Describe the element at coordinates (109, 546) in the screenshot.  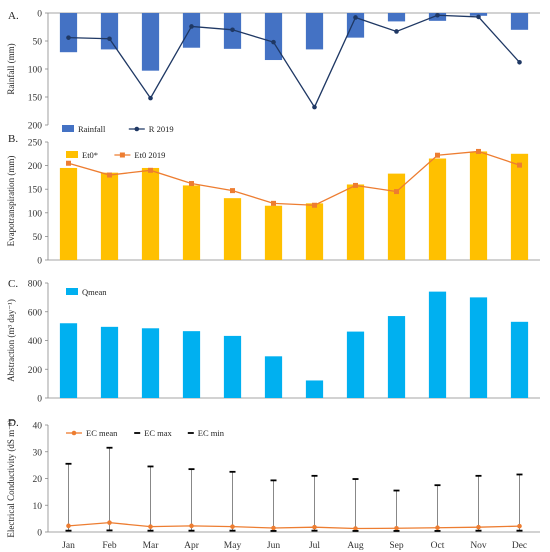
I see `x-tick-label-feb: Feb` at that location.